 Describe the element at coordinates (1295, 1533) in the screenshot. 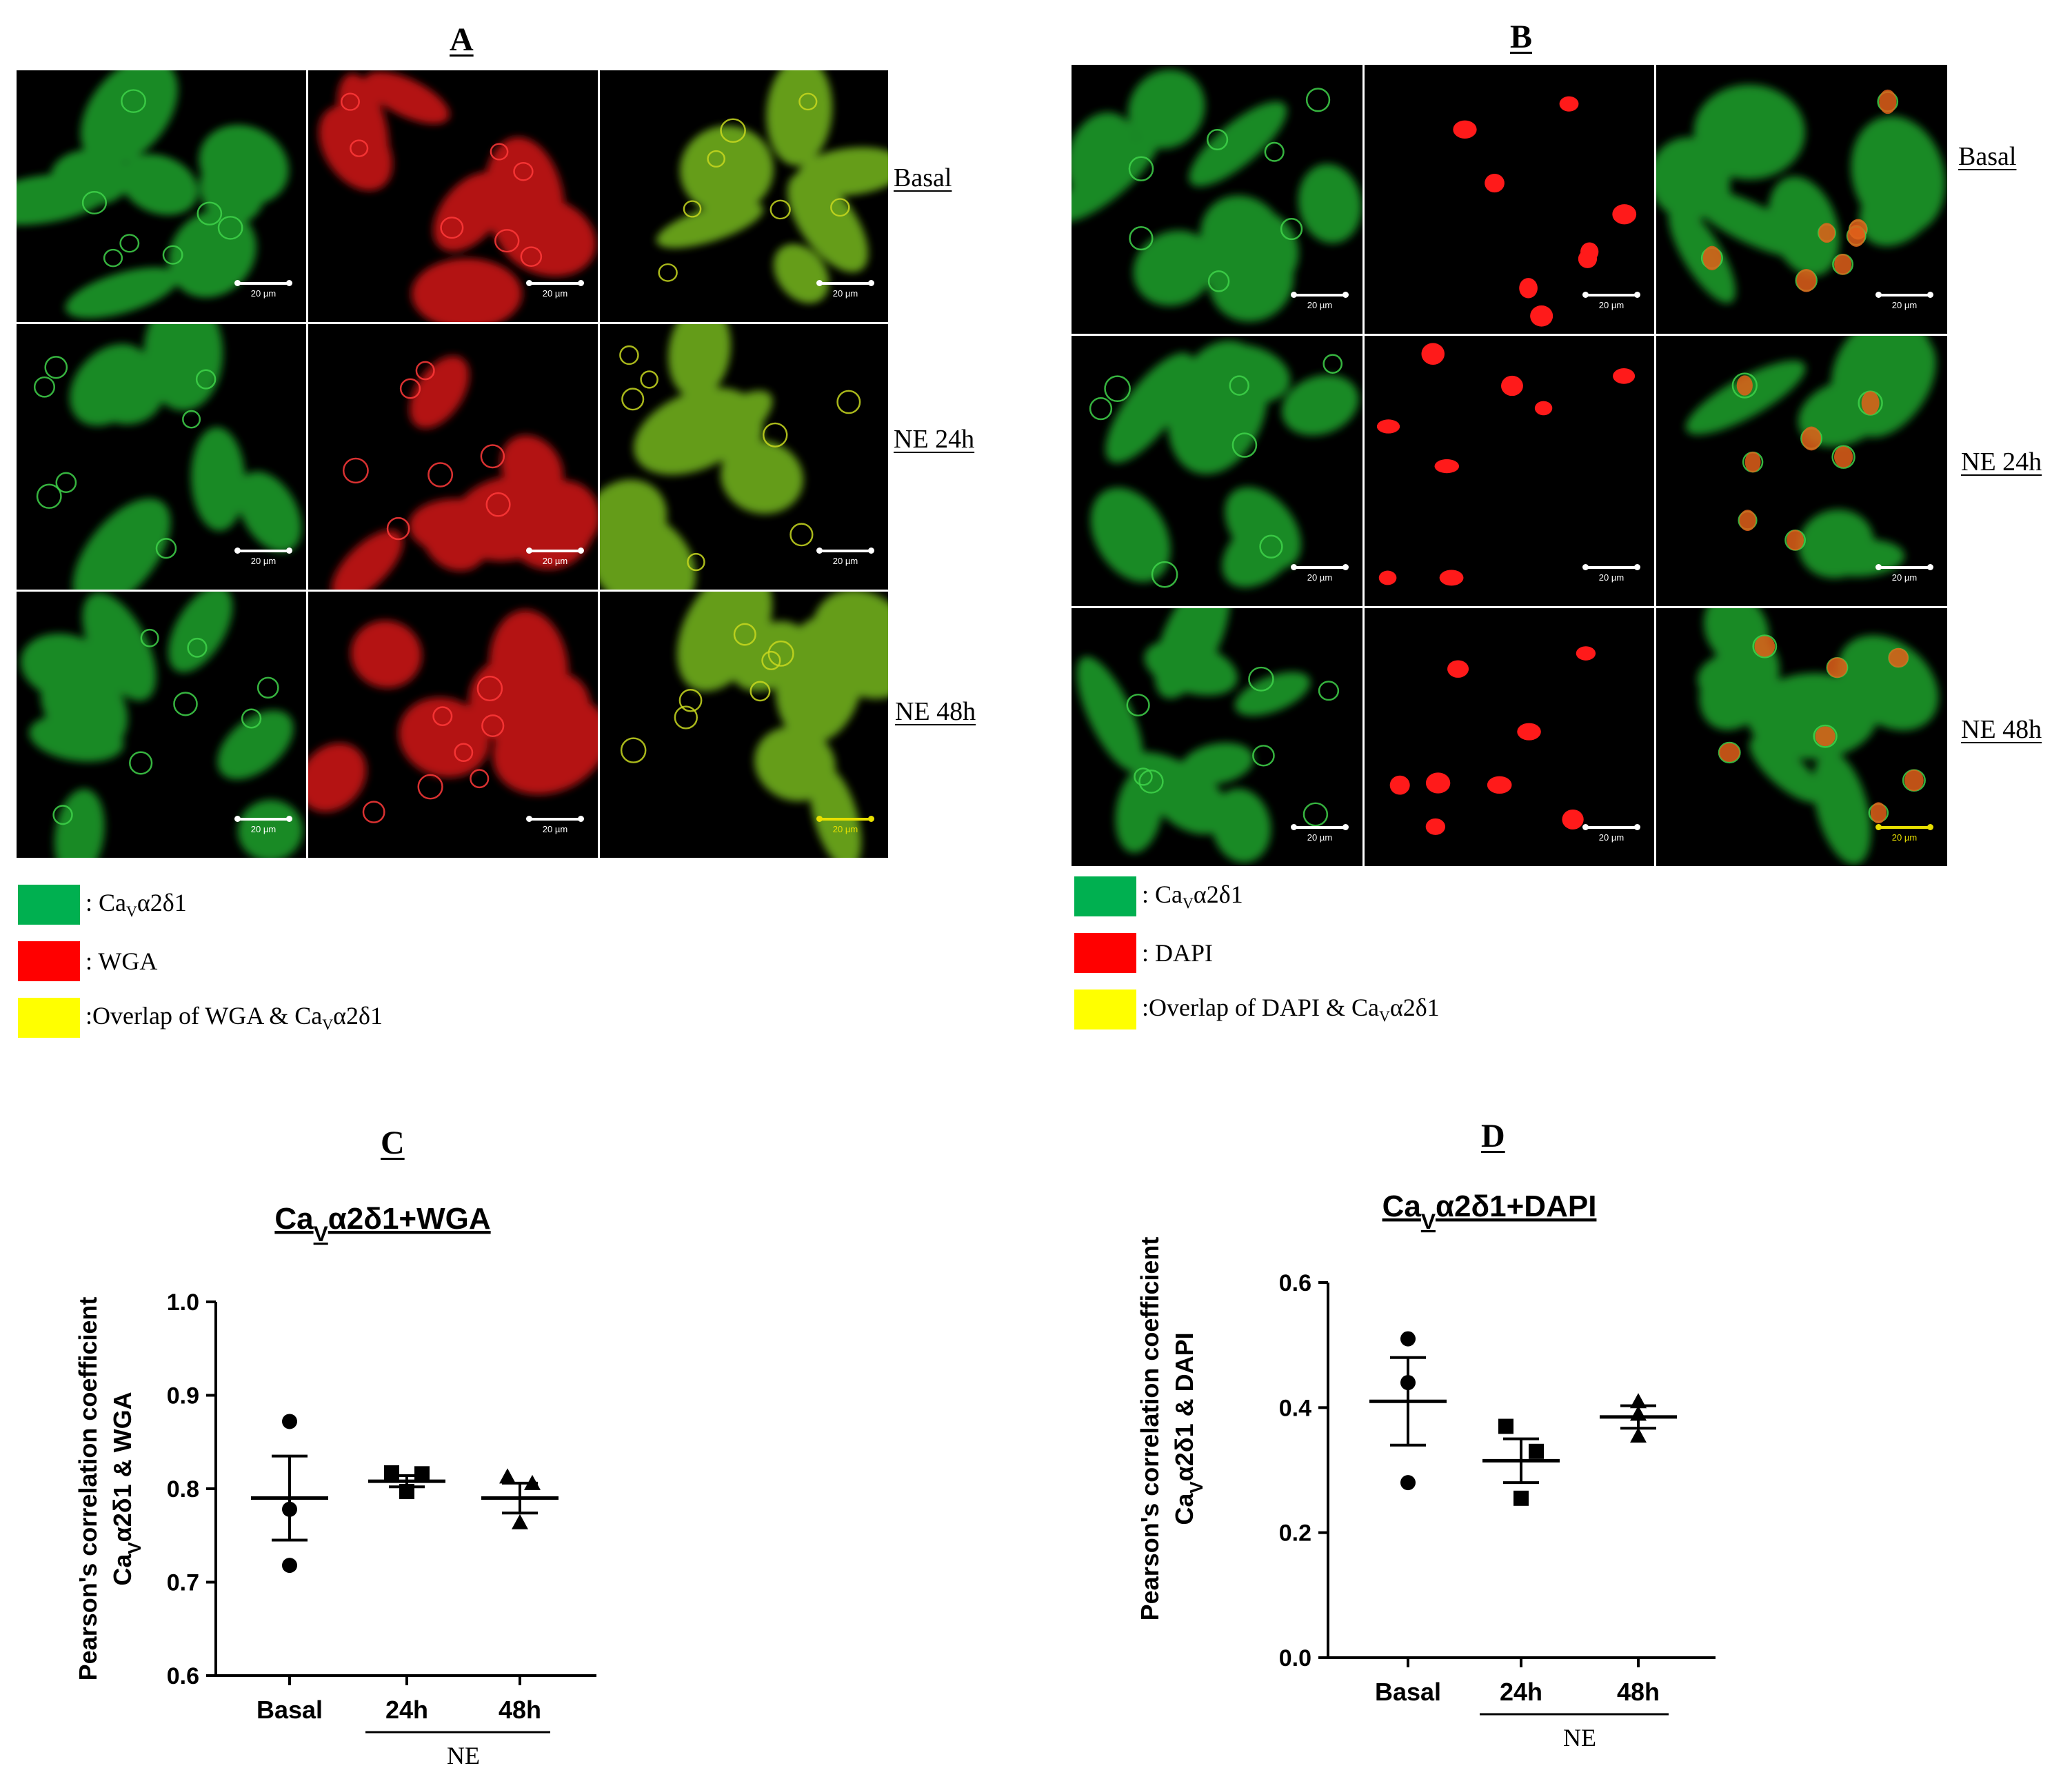

I see `y-tick-label: 0.2` at that location.